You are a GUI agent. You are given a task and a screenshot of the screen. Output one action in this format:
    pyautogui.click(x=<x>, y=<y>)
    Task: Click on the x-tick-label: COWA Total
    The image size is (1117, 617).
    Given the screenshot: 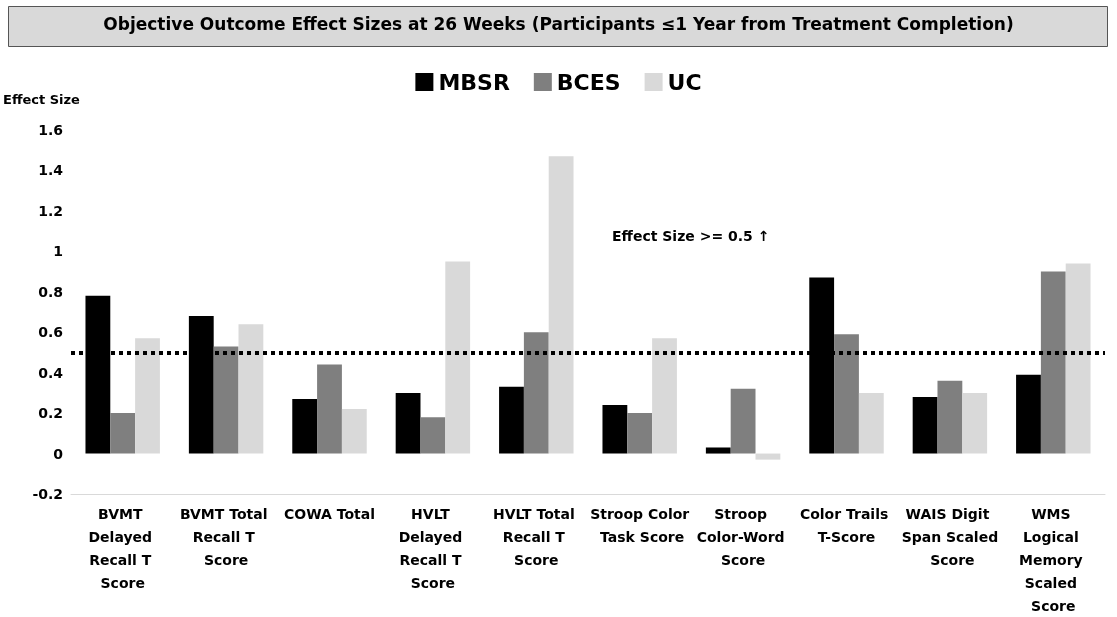 What is the action you would take?
    pyautogui.click(x=329, y=513)
    